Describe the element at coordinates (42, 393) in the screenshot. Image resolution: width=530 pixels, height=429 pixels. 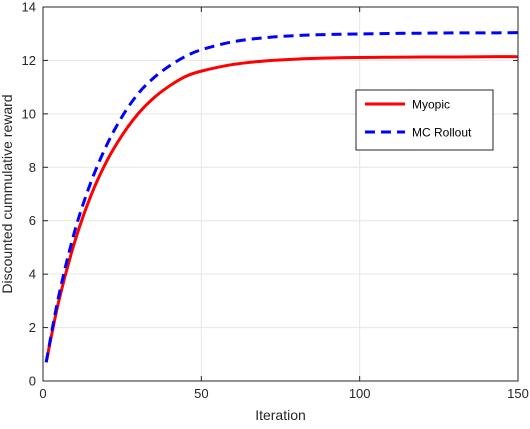
I see `x-tick-label: 0` at that location.